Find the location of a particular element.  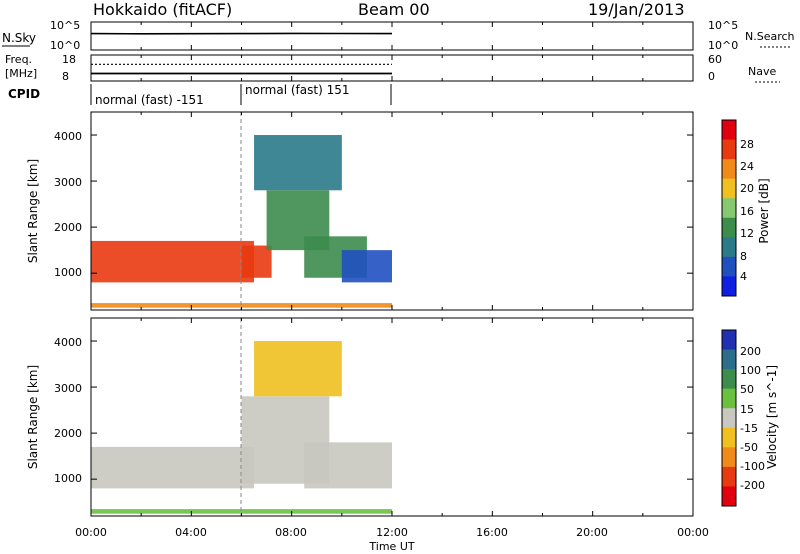

power-colorbar-frame is located at coordinates (729, 208).